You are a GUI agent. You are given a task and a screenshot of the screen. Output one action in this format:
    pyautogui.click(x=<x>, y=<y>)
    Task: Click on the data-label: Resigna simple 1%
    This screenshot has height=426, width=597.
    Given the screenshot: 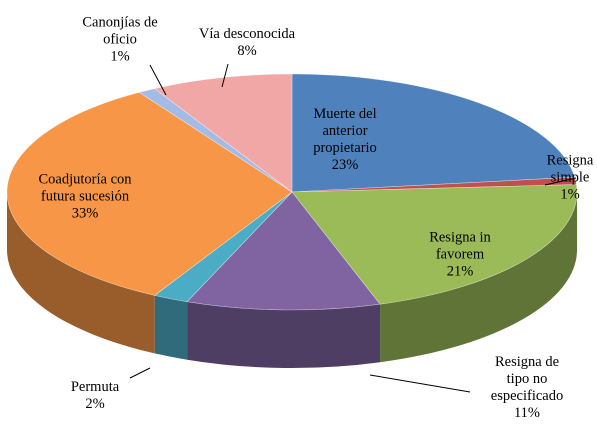 What is the action you would take?
    pyautogui.click(x=570, y=178)
    